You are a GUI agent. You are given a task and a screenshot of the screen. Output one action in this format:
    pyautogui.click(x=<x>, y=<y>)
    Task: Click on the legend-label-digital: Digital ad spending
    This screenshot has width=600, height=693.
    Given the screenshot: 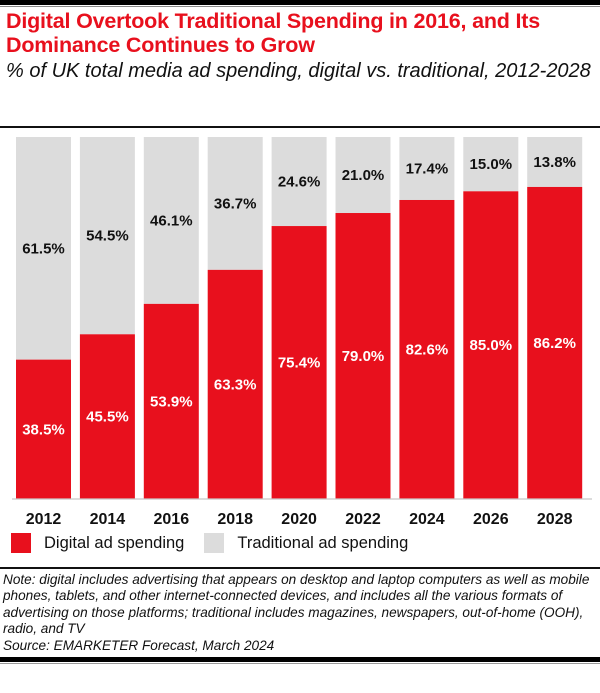 What is the action you would take?
    pyautogui.click(x=114, y=542)
    